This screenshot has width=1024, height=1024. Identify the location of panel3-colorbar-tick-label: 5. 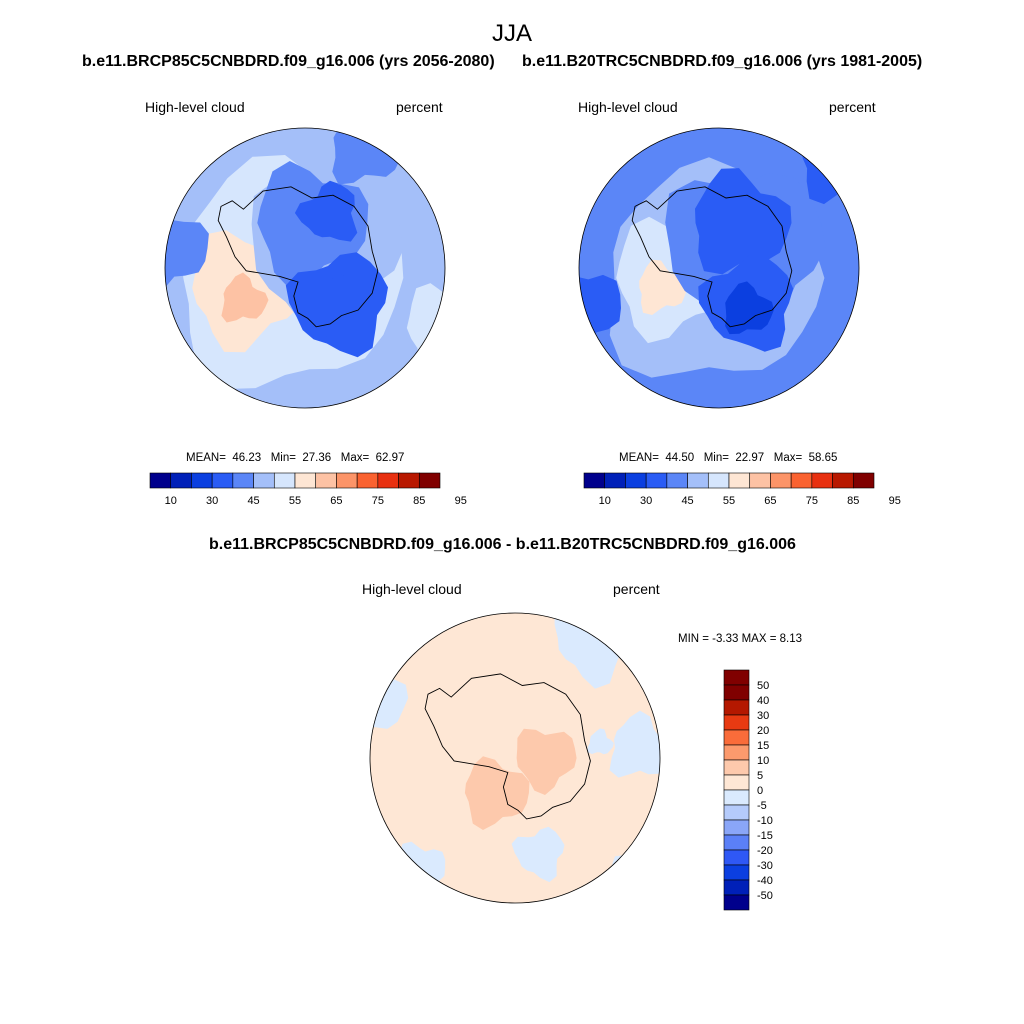
(760, 776).